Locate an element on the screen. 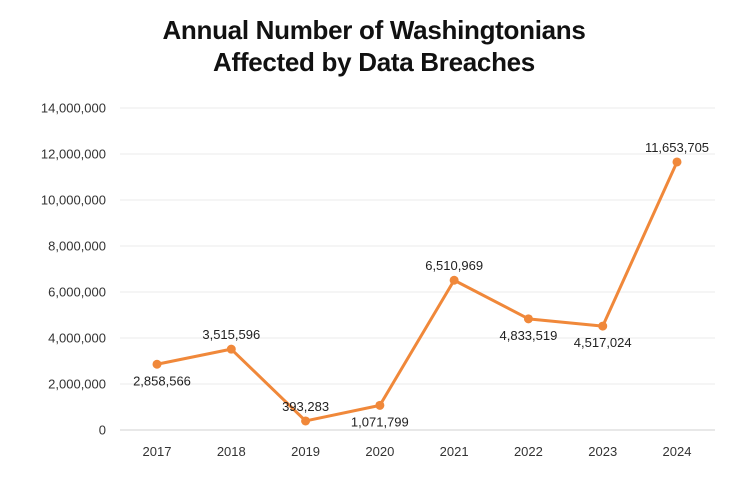 The image size is (748, 486). data-label: 3,515,596 is located at coordinates (231, 334).